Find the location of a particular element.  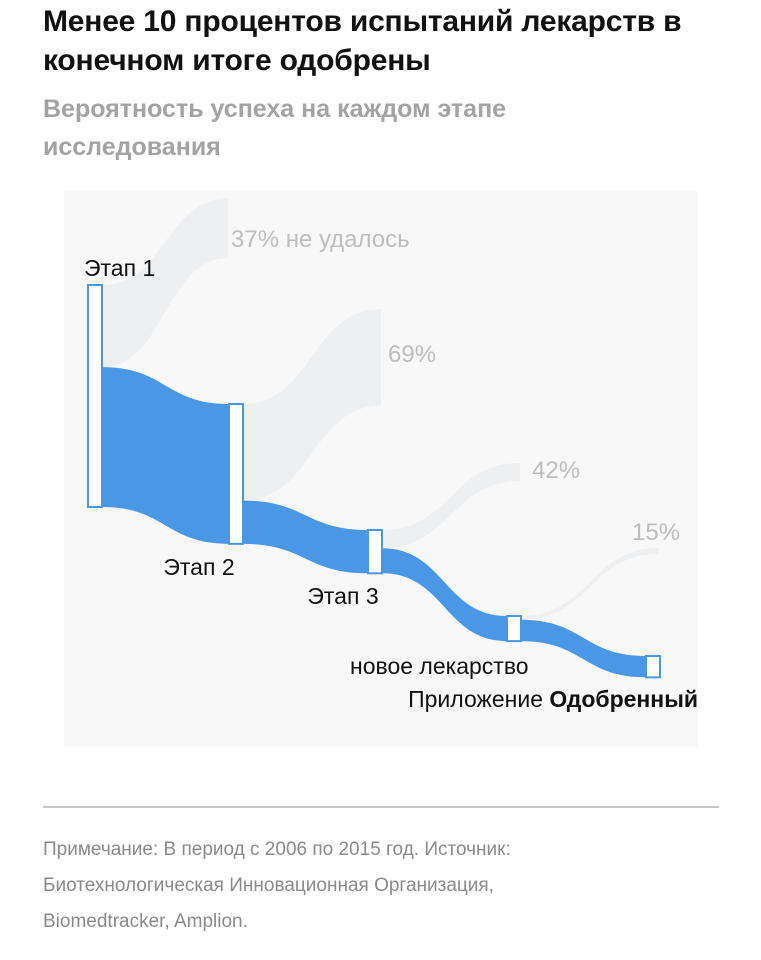

source-line-2: Biomedtracker, Amplion. is located at coordinates (145, 921).